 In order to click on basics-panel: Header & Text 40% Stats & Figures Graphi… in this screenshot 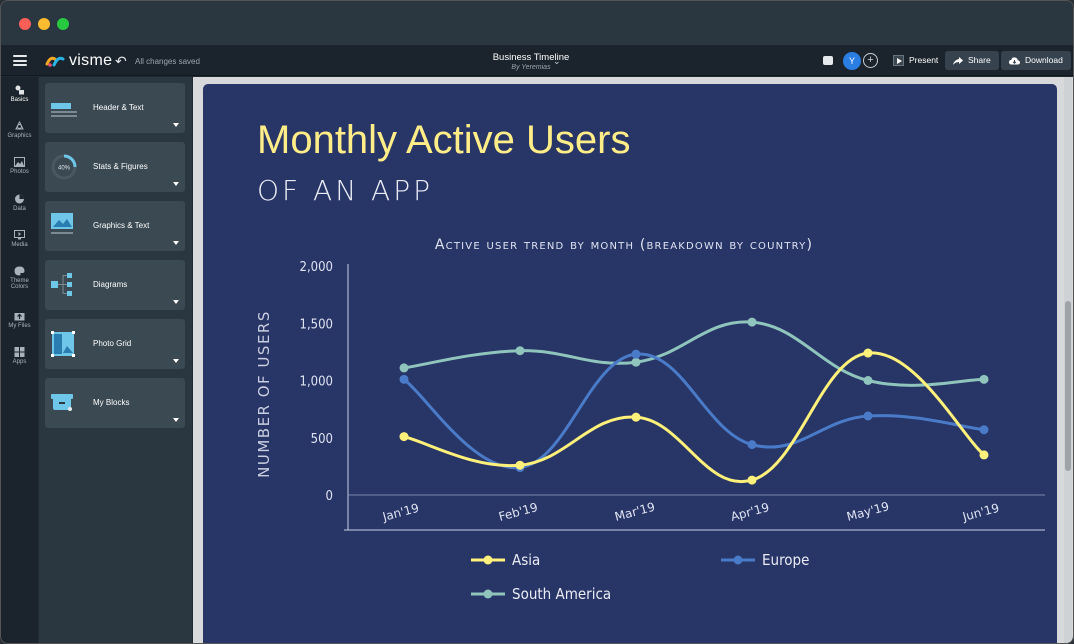, I will do `click(115, 360)`.